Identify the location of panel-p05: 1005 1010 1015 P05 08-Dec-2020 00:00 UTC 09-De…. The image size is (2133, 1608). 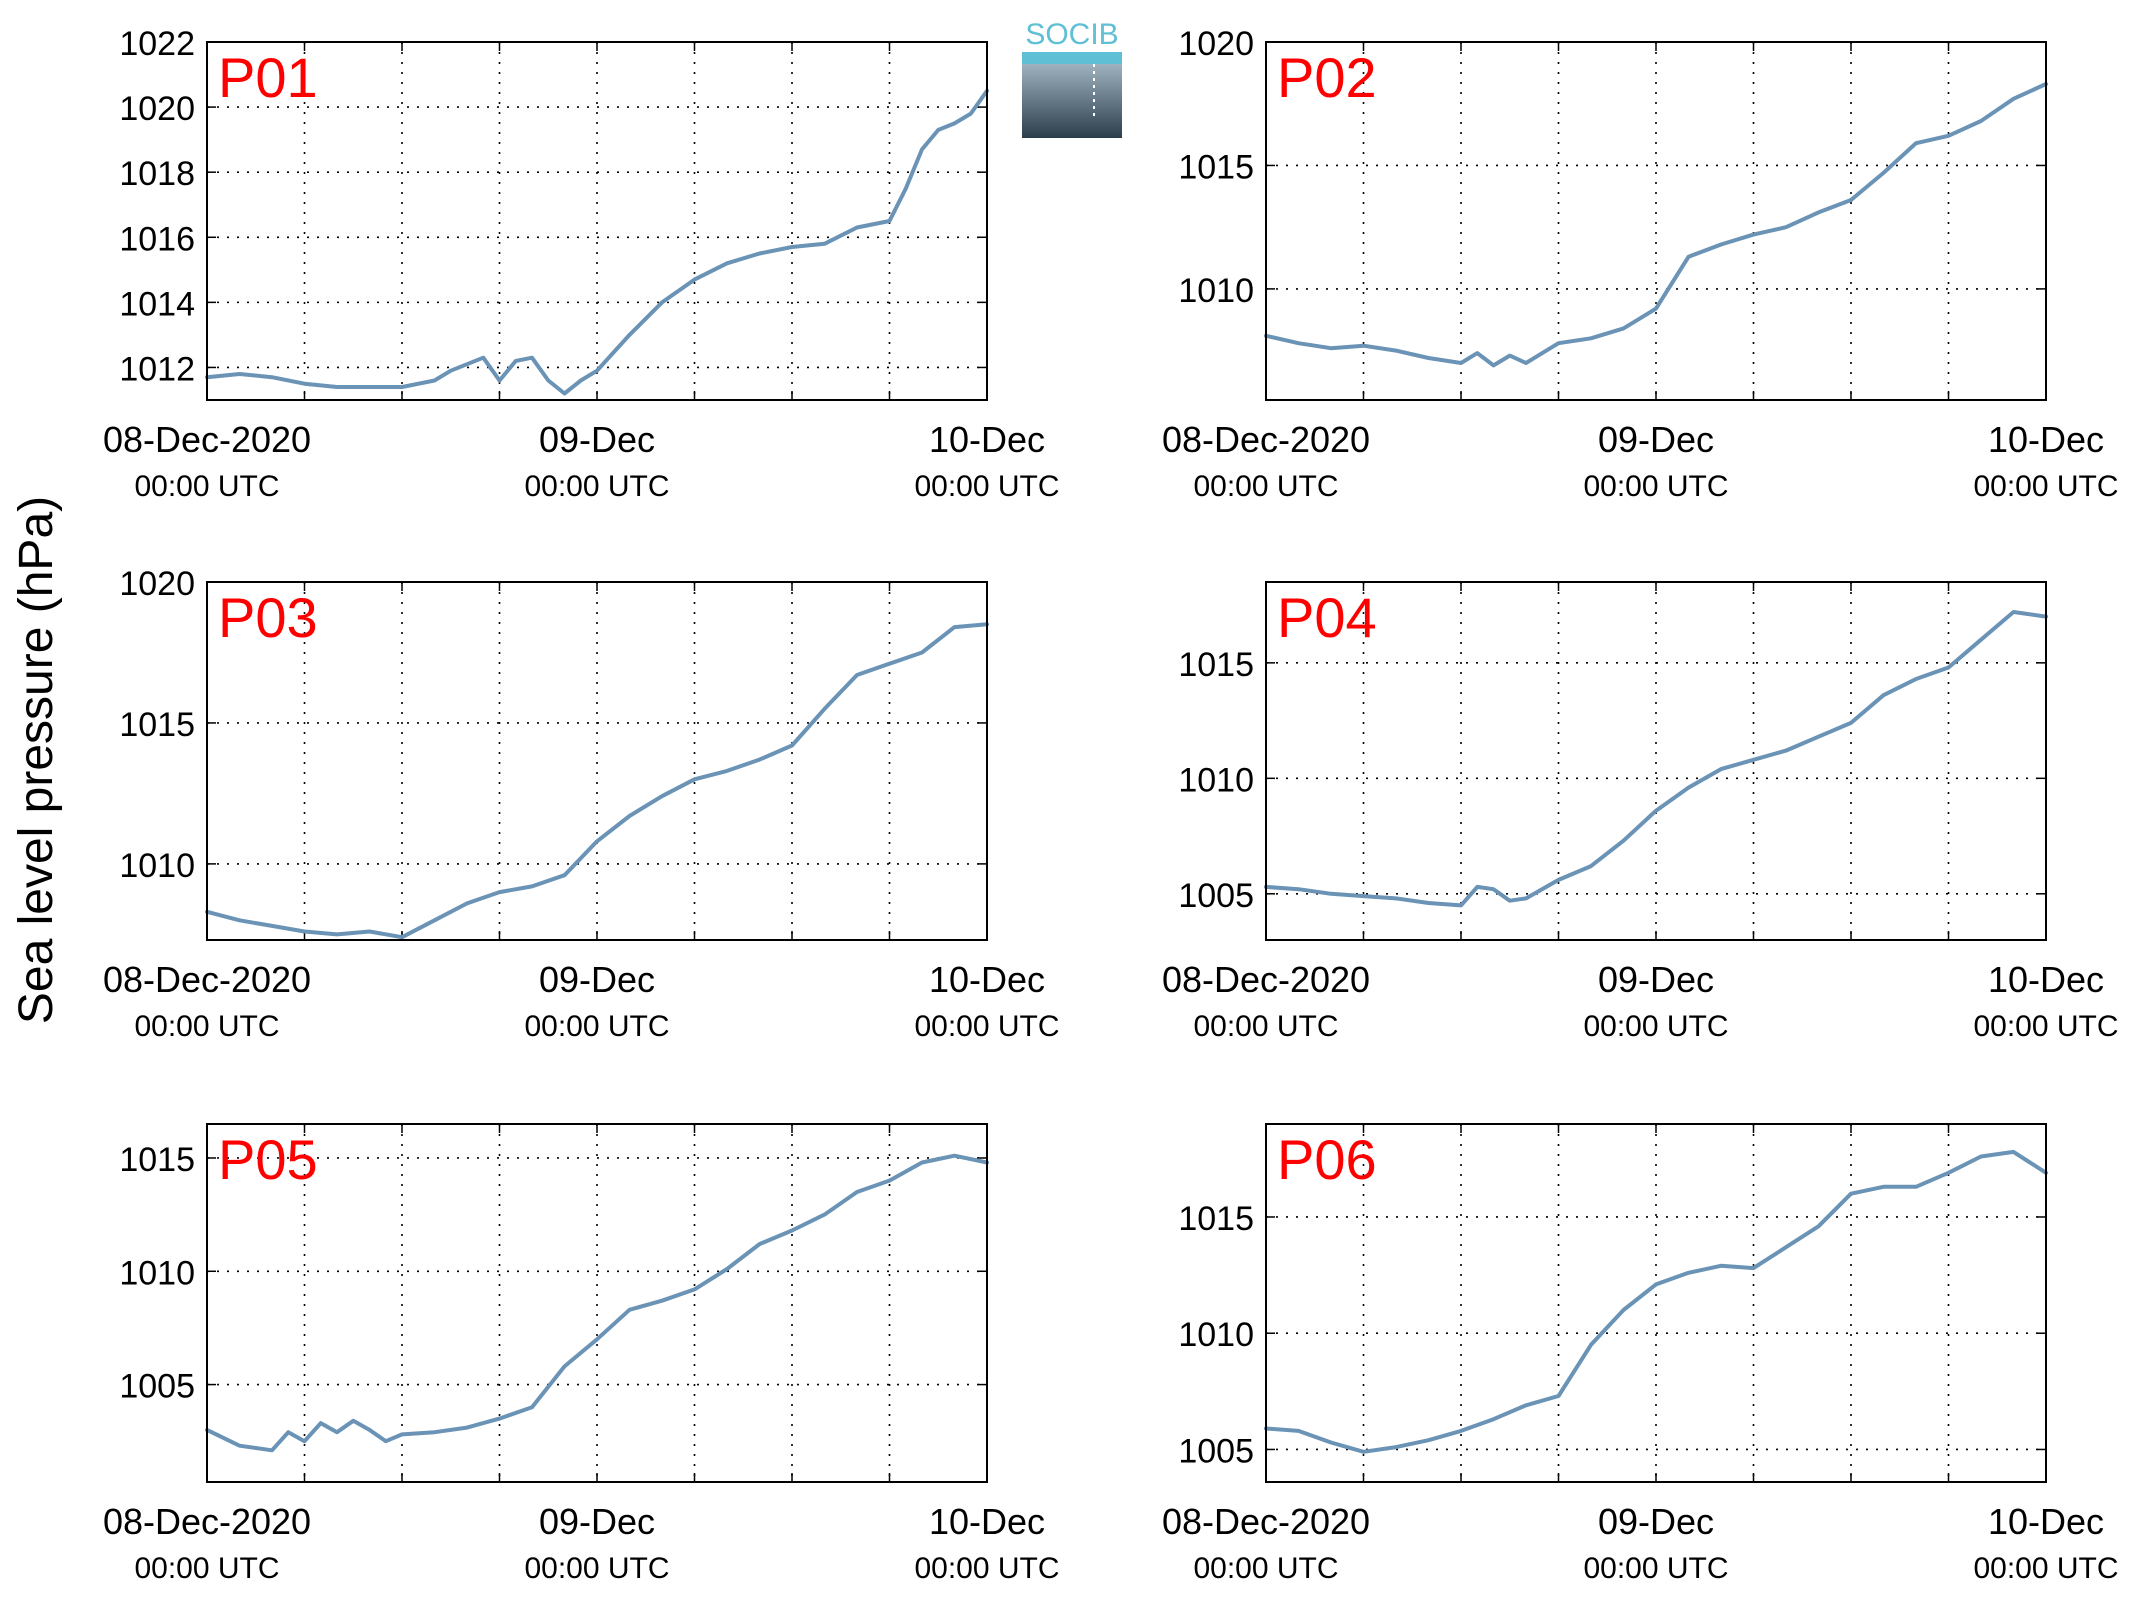
(581, 1354).